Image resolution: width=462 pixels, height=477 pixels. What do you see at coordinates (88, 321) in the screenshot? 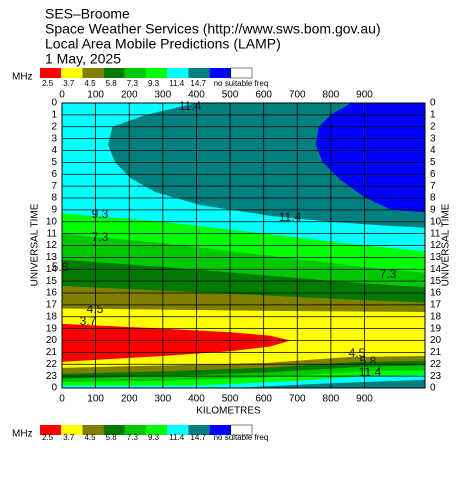
I see `contour-label: 3.7` at bounding box center [88, 321].